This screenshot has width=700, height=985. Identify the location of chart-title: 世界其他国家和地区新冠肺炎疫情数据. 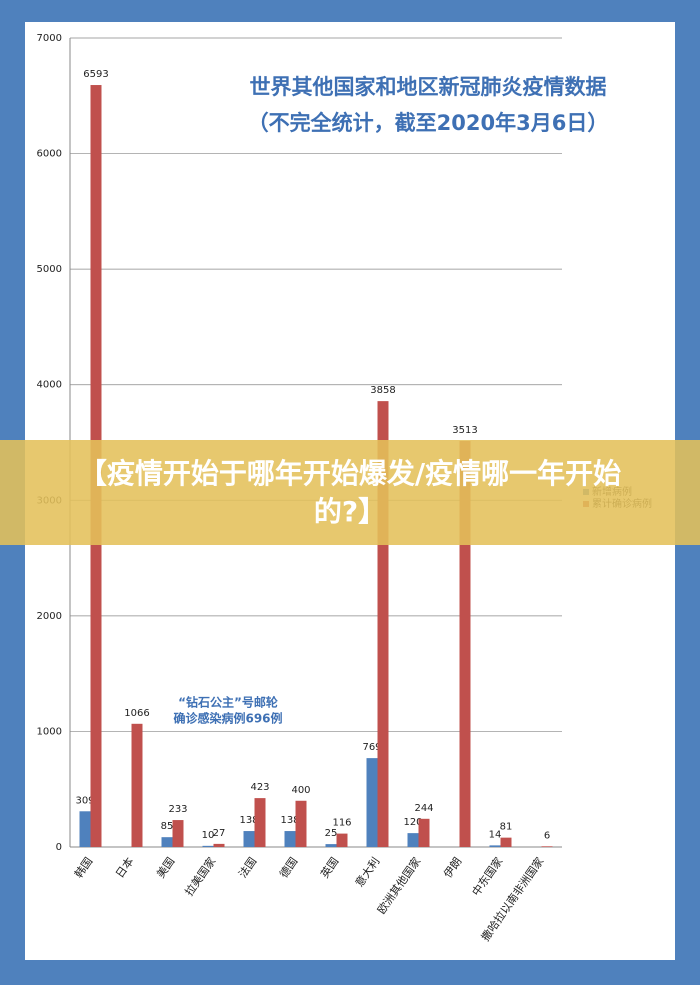
(428, 87).